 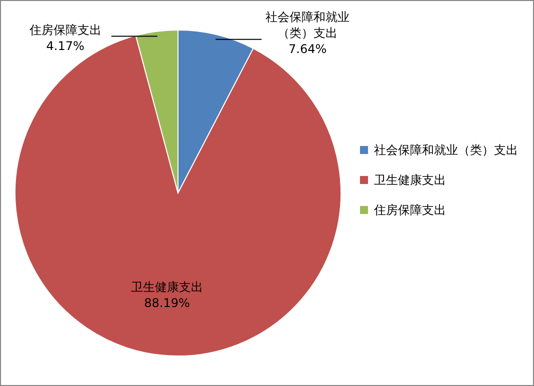 I want to click on legend-label: 住房保障支出, so click(x=410, y=210).